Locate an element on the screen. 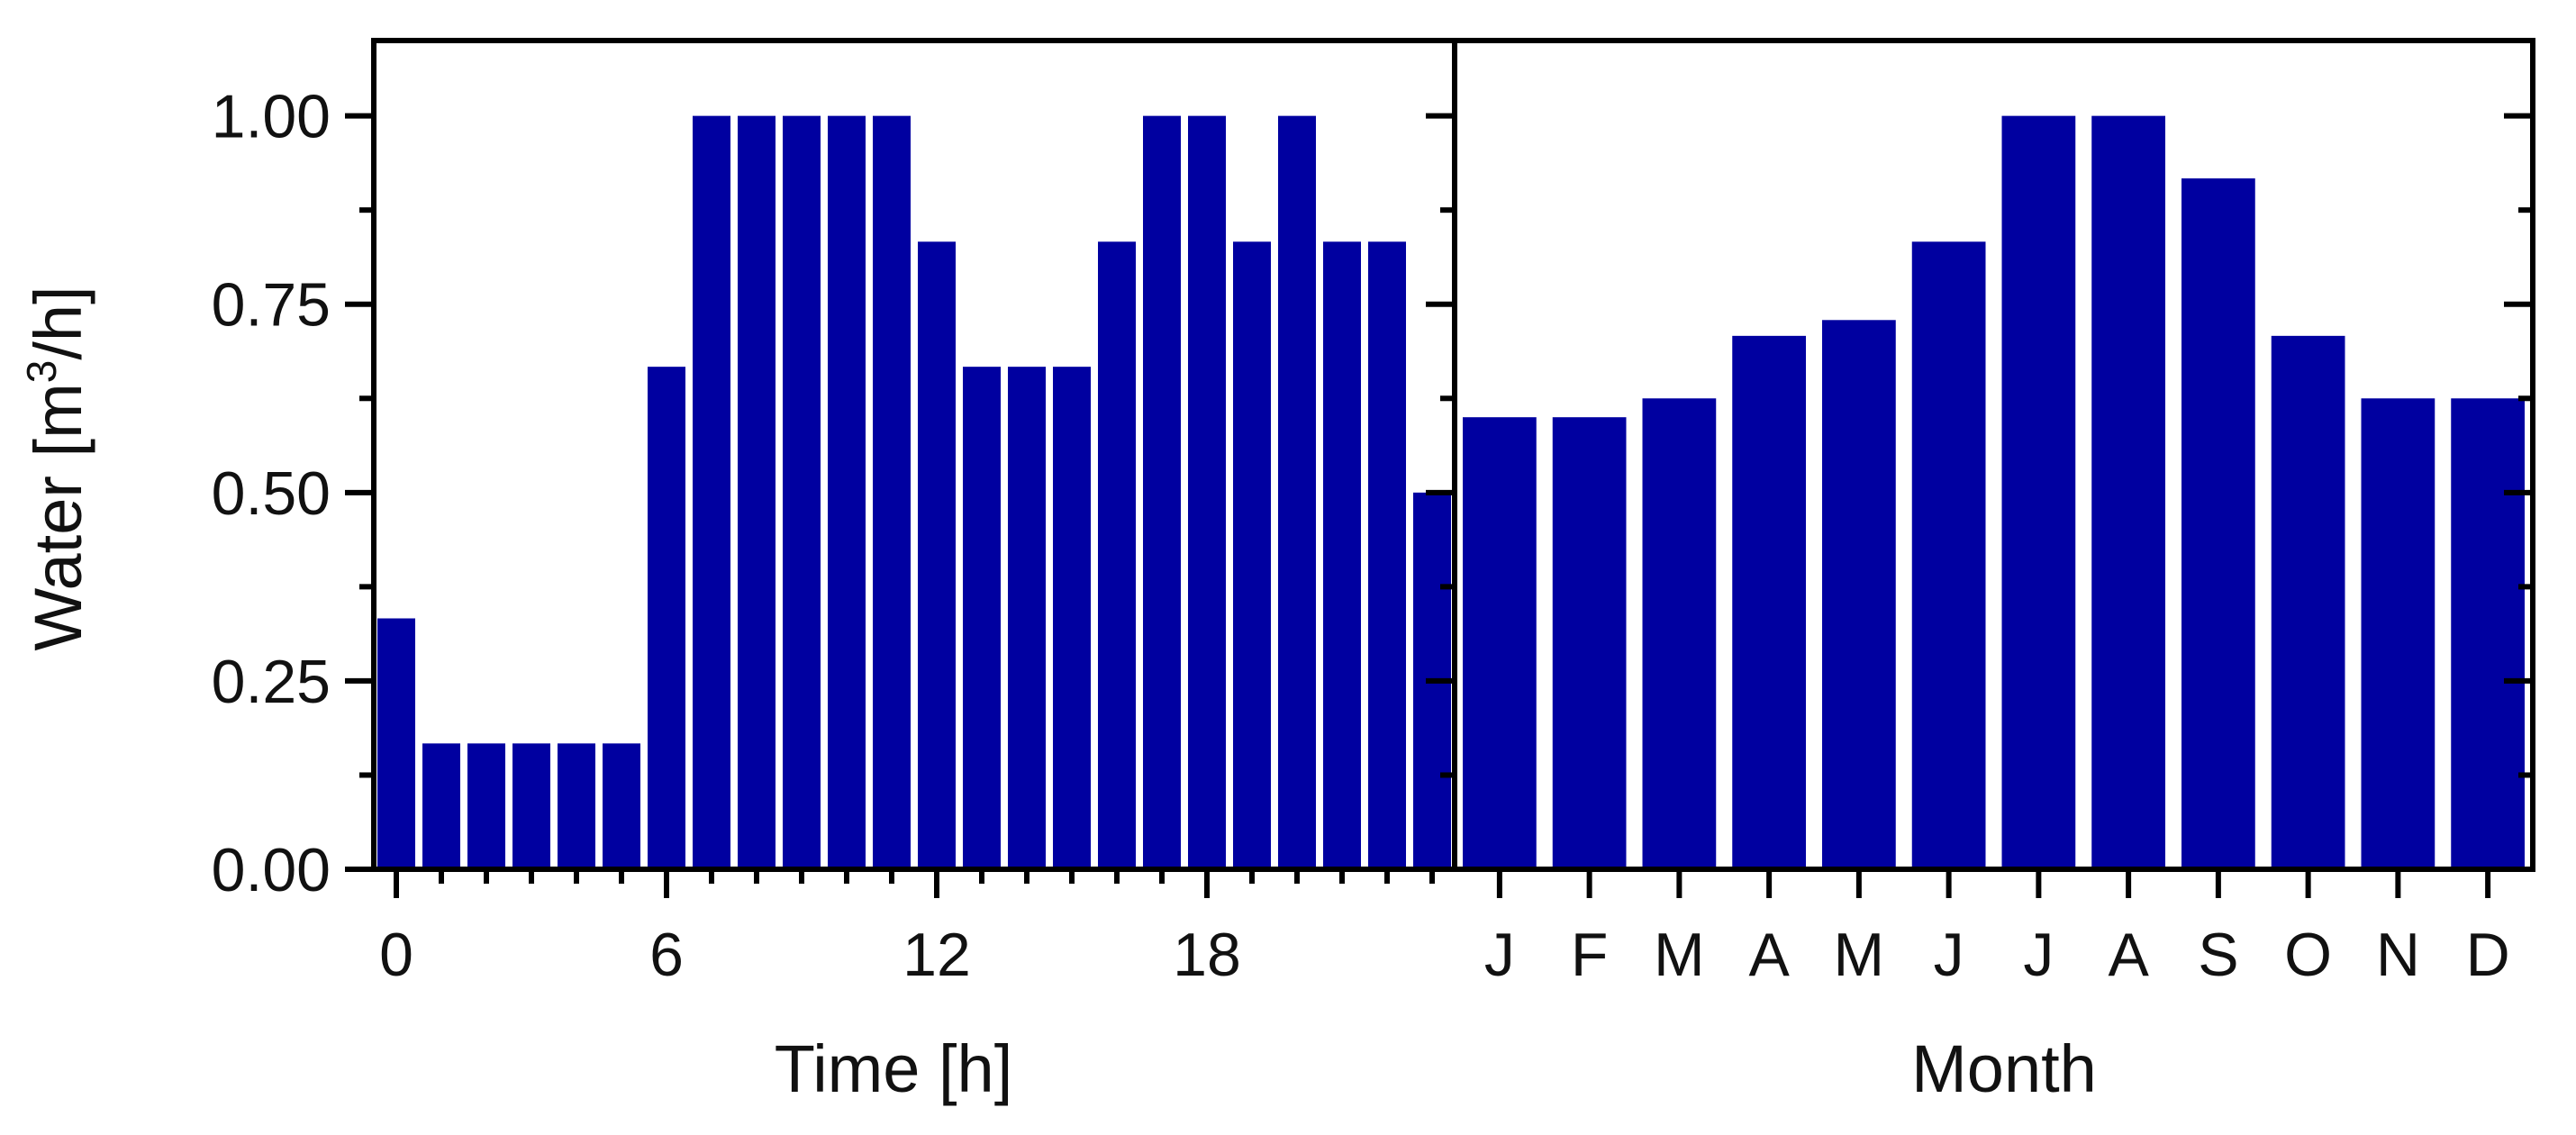 The image size is (2576, 1135). x-tick-label: 18 is located at coordinates (1207, 955).